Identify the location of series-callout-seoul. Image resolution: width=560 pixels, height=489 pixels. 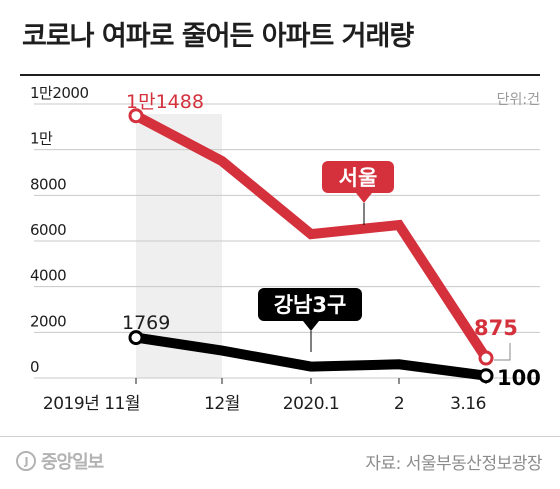
(358, 177).